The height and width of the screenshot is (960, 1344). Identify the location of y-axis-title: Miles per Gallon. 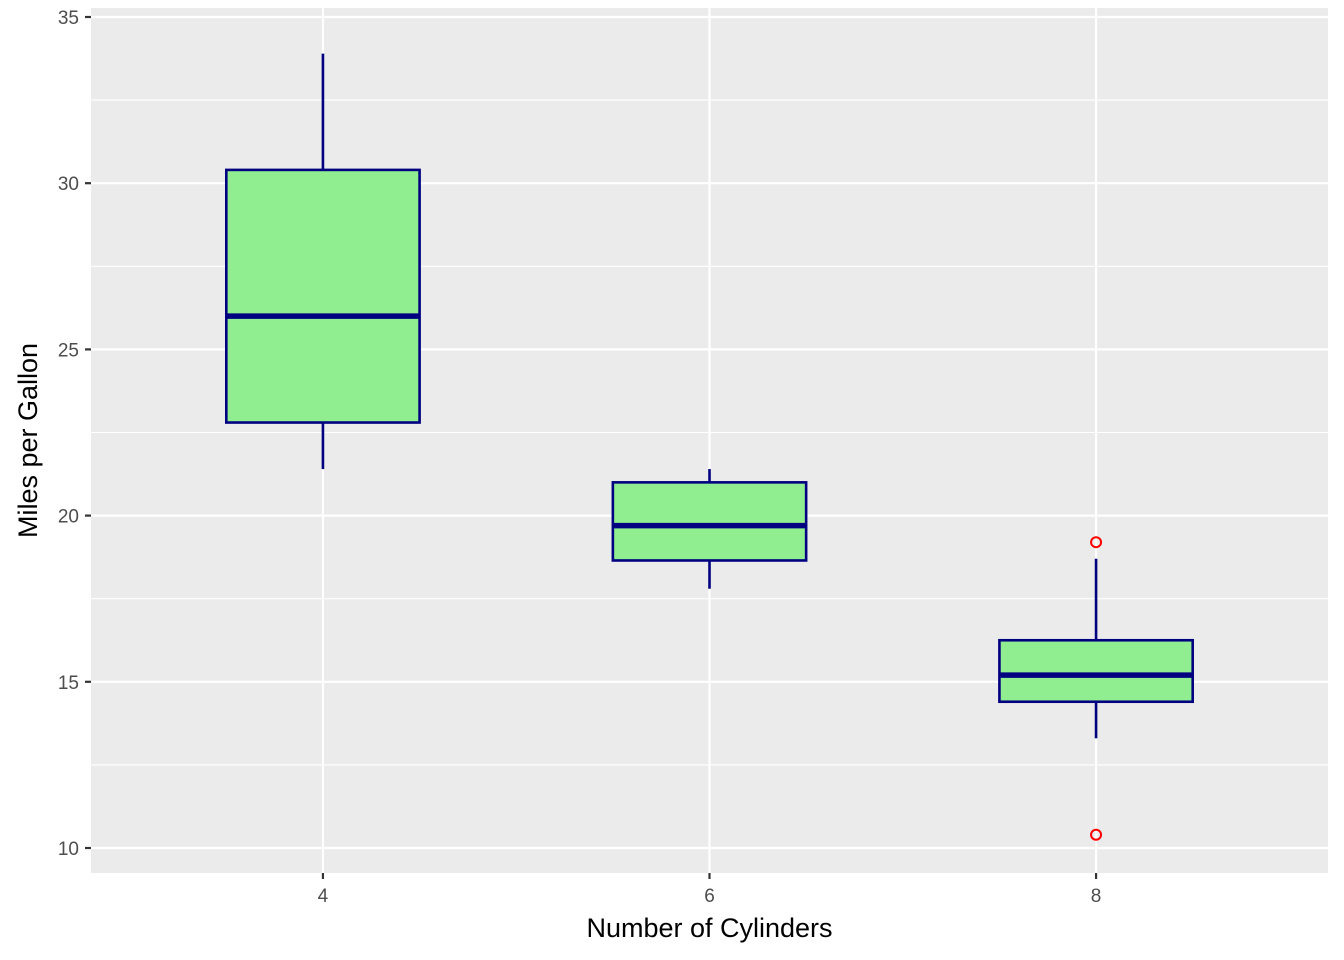
(28, 440).